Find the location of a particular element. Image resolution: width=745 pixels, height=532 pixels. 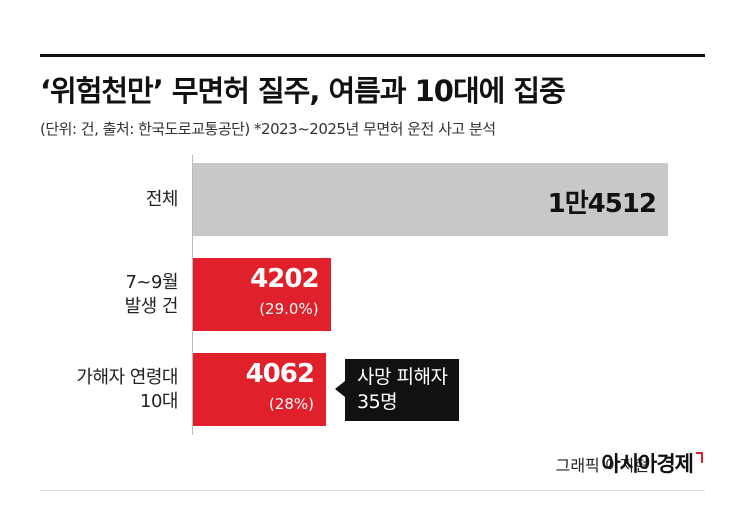

brand: 아시아경제 is located at coordinates (647, 464).